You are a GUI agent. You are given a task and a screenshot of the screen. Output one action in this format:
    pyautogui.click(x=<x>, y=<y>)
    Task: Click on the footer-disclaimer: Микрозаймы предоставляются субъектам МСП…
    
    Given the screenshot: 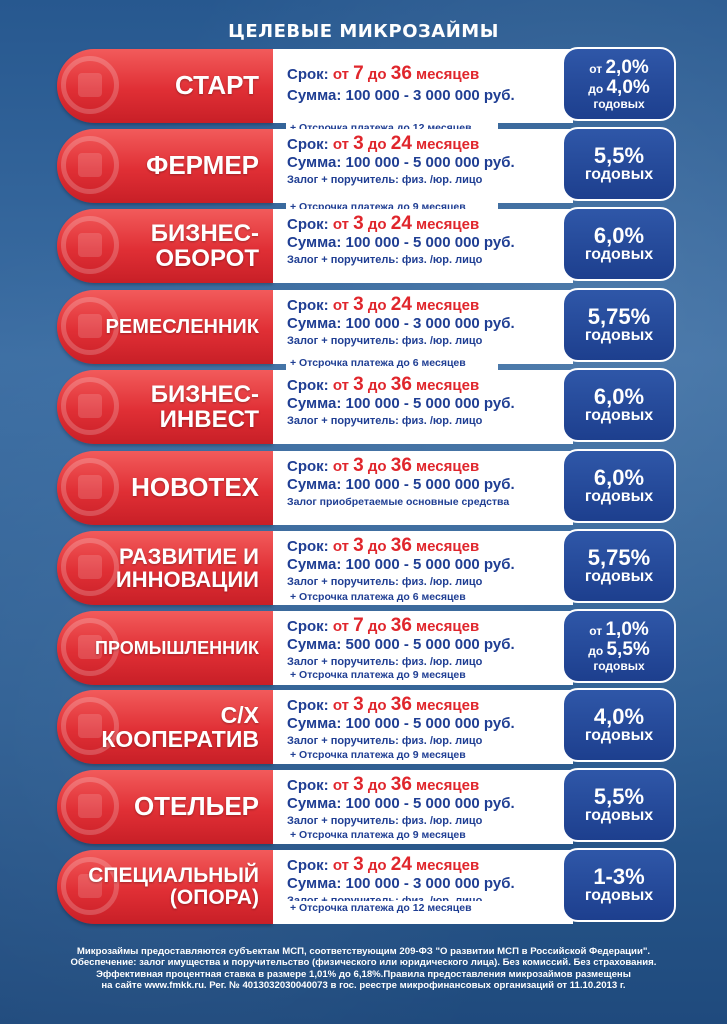 What is the action you would take?
    pyautogui.click(x=363, y=968)
    